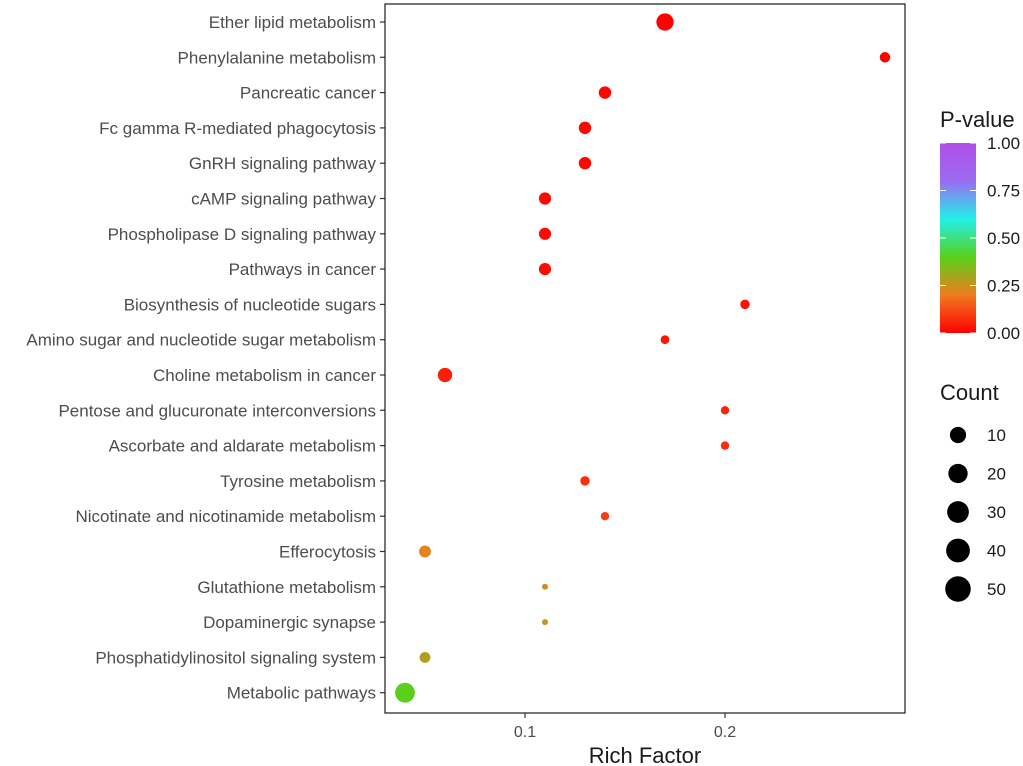  I want to click on count-legend-label: 10, so click(996, 435).